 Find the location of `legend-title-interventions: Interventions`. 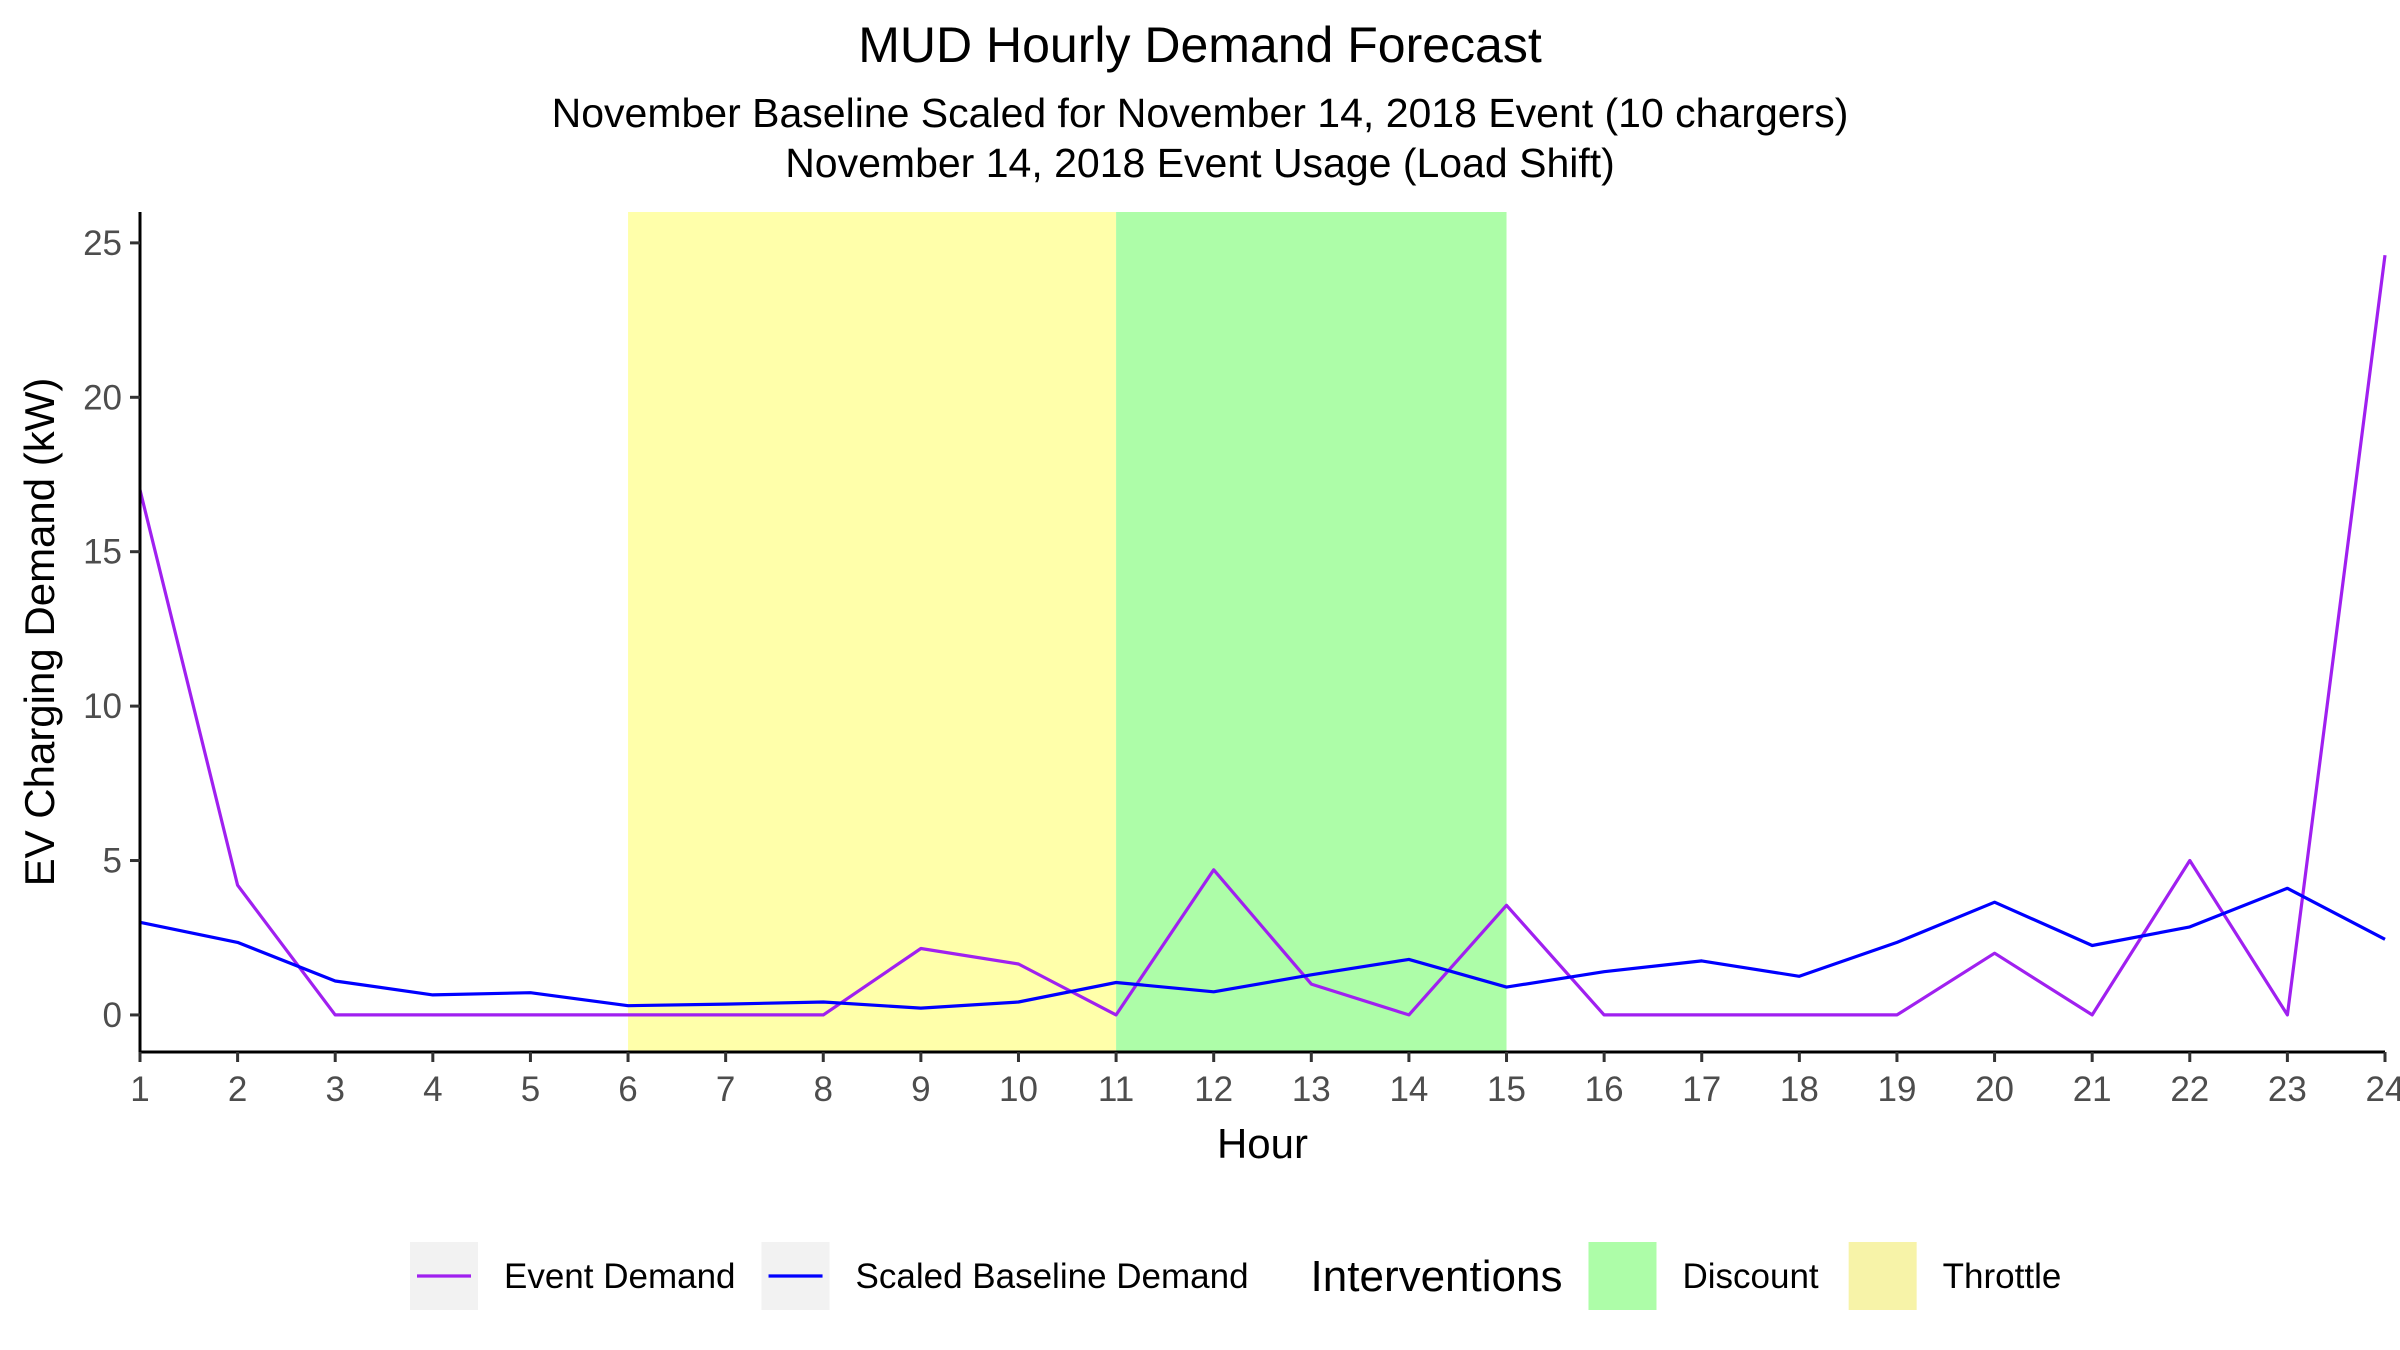

legend-title-interventions: Interventions is located at coordinates (1437, 1276).